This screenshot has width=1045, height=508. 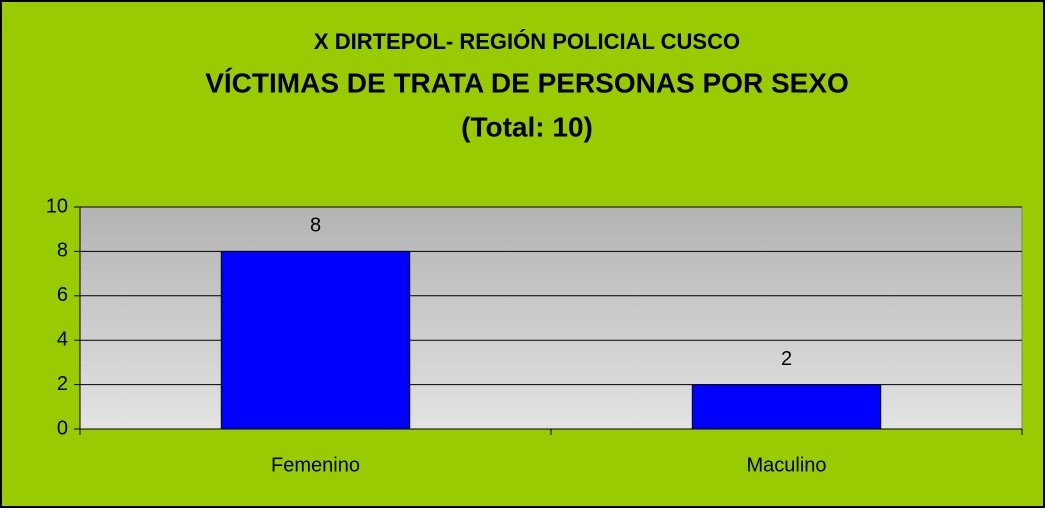 I want to click on y-tick-label: 4, so click(x=62, y=339).